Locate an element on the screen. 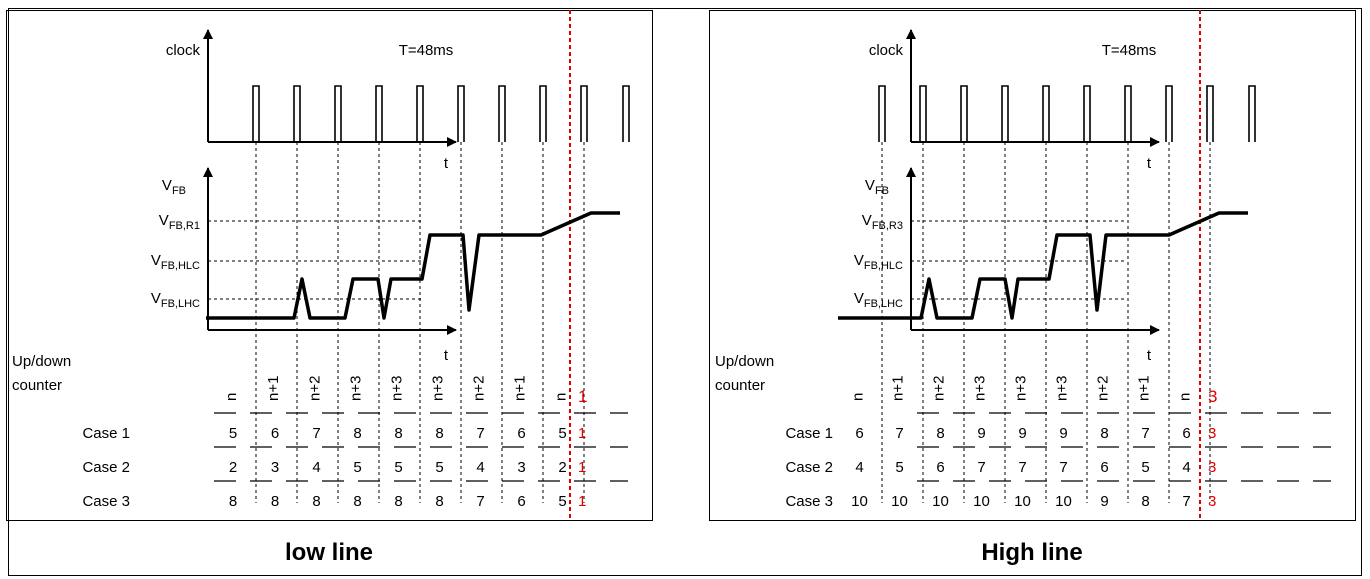 This screenshot has width=1370, height=579. case-label: Case 3 is located at coordinates (809, 501).